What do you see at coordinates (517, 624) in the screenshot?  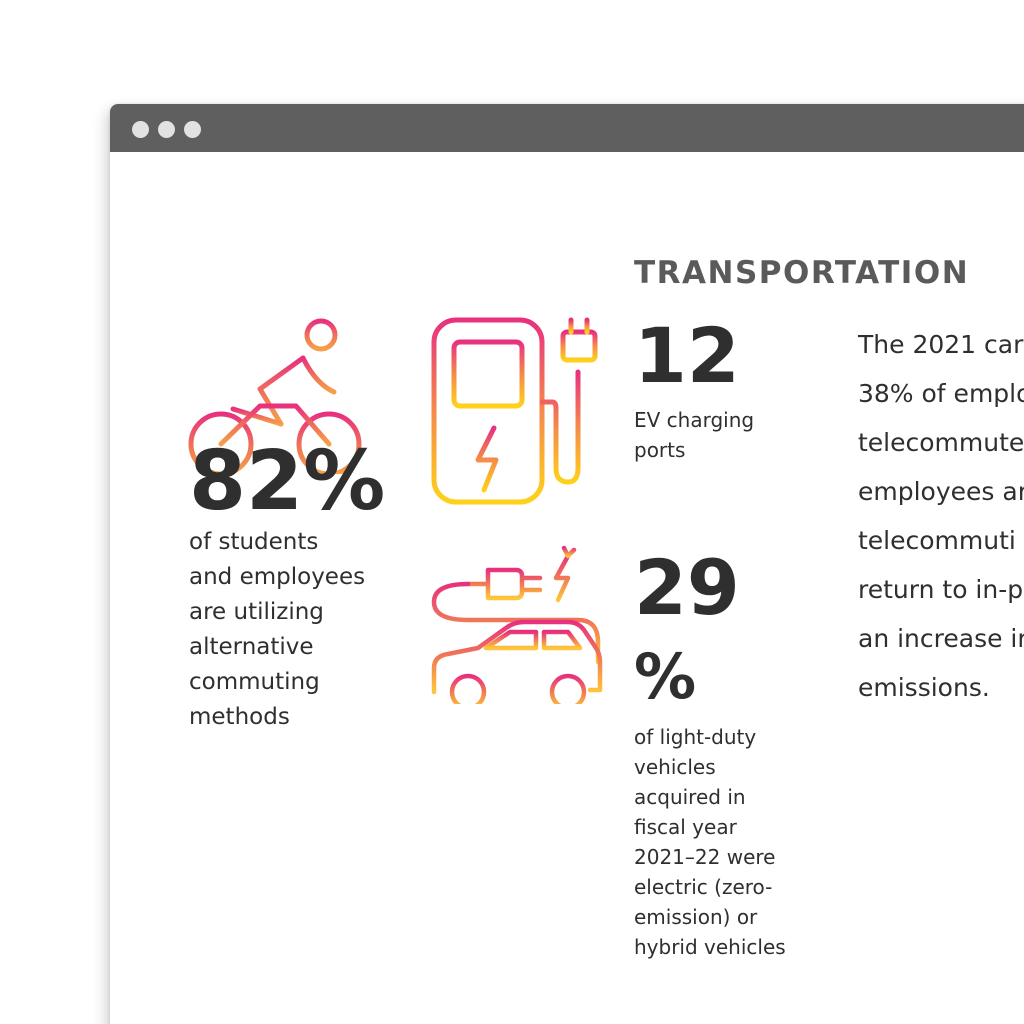 I see `electric-car-plug-icon` at bounding box center [517, 624].